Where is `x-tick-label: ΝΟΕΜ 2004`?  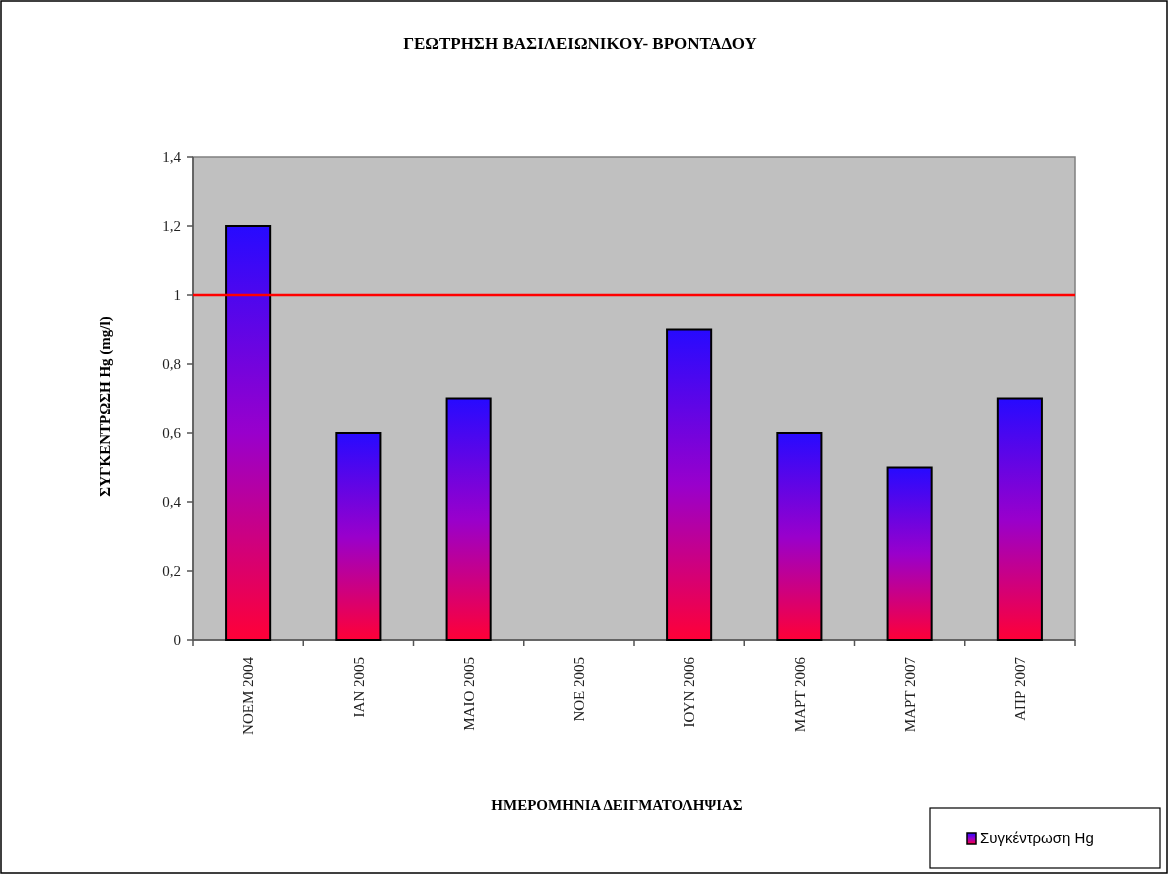 x-tick-label: ΝΟΕΜ 2004 is located at coordinates (248, 695).